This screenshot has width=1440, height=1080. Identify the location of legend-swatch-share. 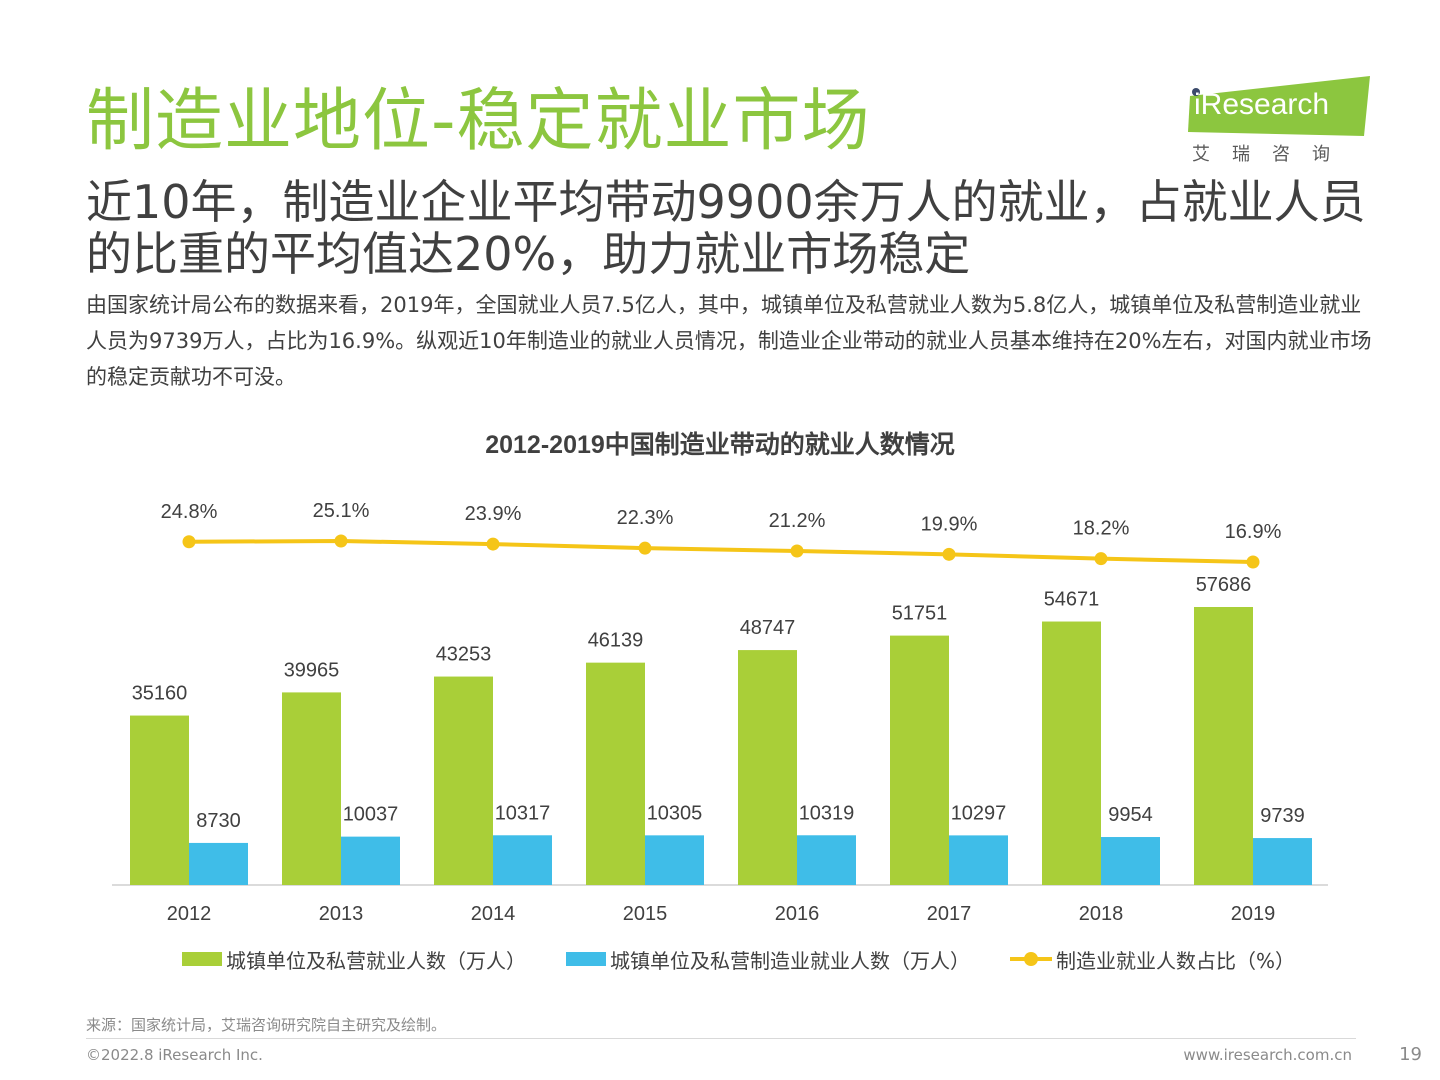
(1031, 959).